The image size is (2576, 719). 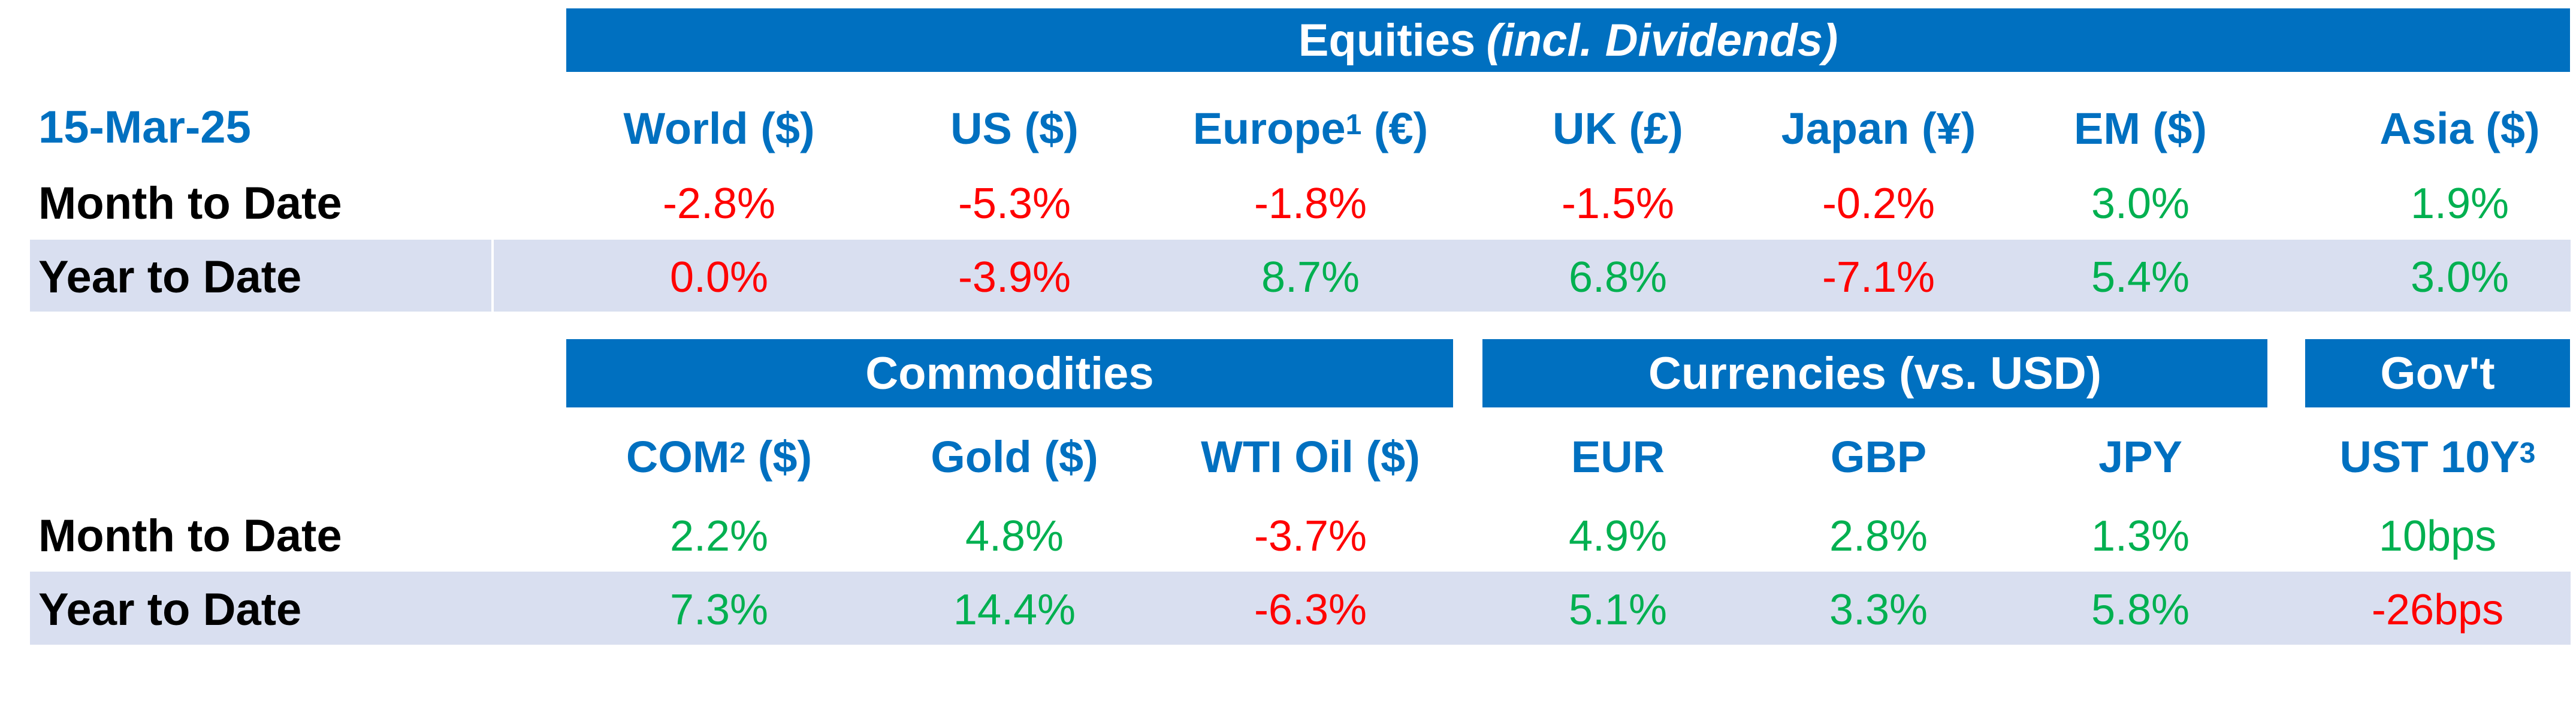 What do you see at coordinates (1618, 610) in the screenshot?
I see `lo-r1-c3-value: 5.1%` at bounding box center [1618, 610].